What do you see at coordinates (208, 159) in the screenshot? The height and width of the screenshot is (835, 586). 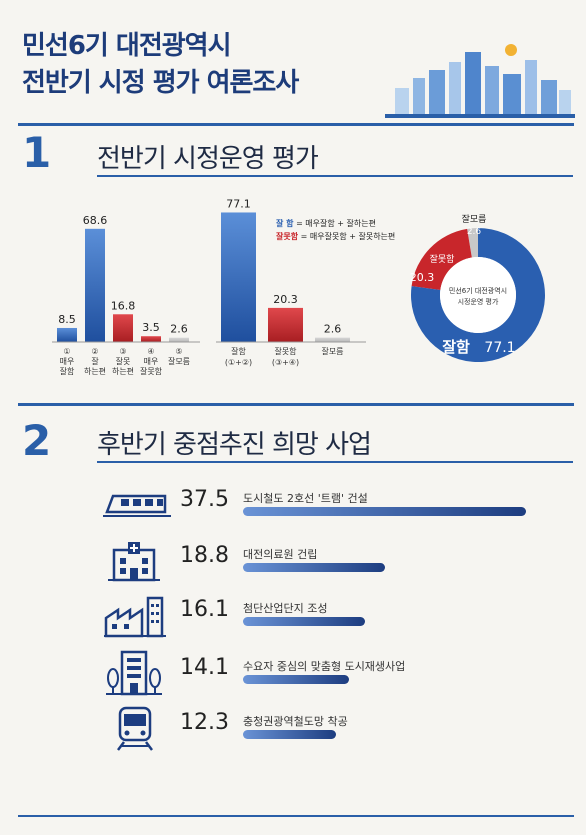 I see `section1-title: 전반기 시정운영 평가` at bounding box center [208, 159].